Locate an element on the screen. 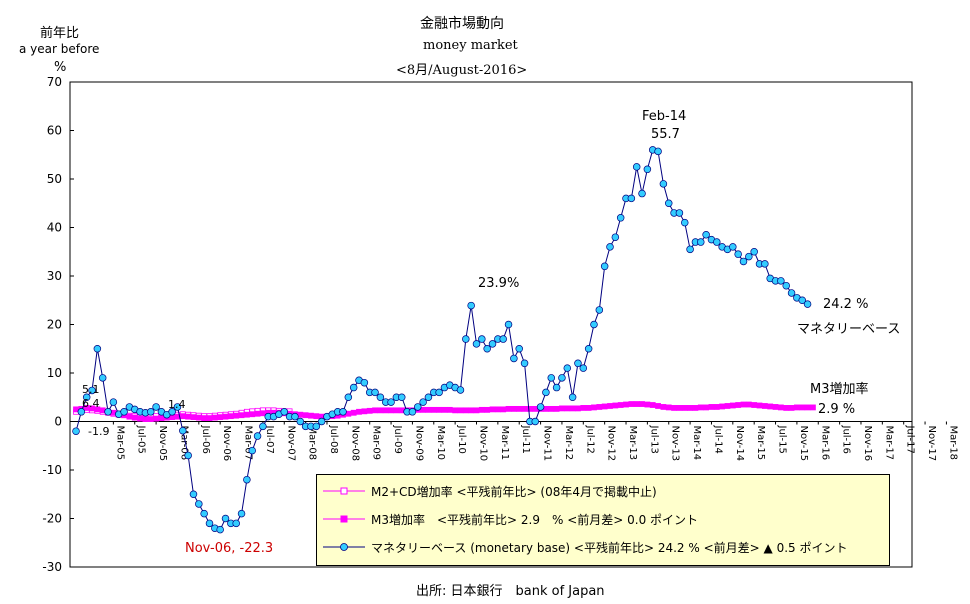  x-tick-label: Nov-14 is located at coordinates (739, 444).